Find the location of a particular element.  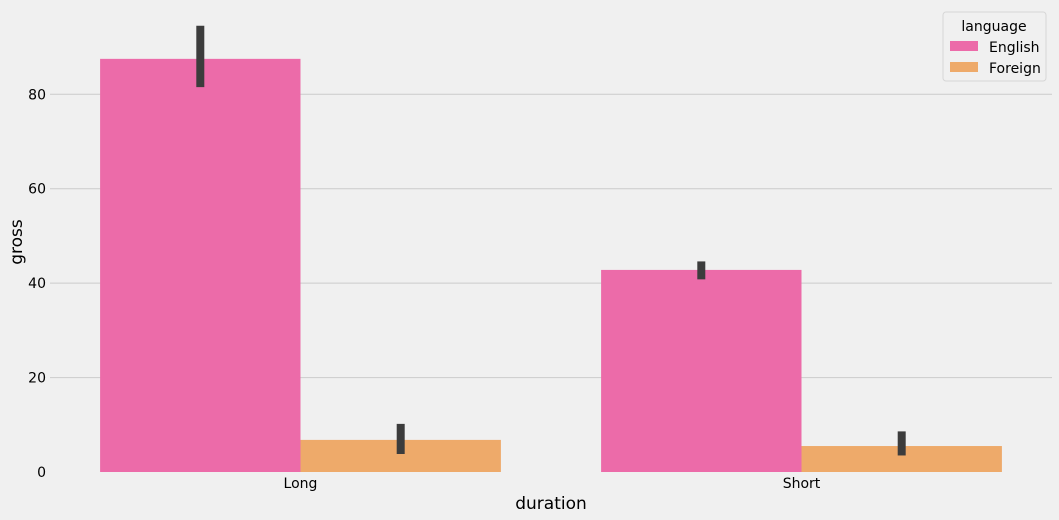

y-axis: 0 20 40 60 80 is located at coordinates (37, 284).